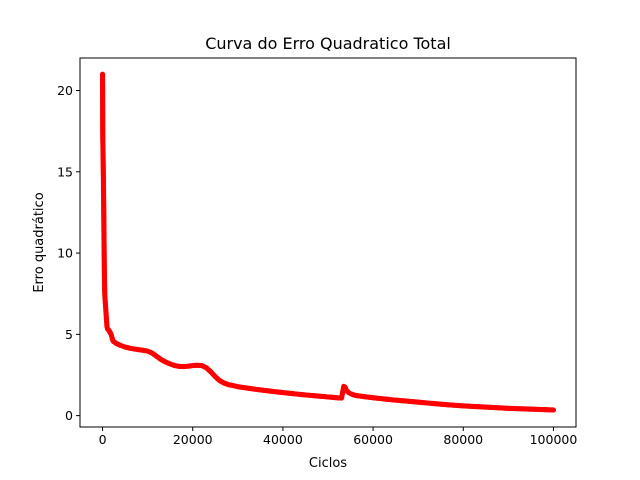 This screenshot has width=640, height=480. I want to click on x-axis: 0 20000 40000 60000 80000 100000, so click(338, 437).